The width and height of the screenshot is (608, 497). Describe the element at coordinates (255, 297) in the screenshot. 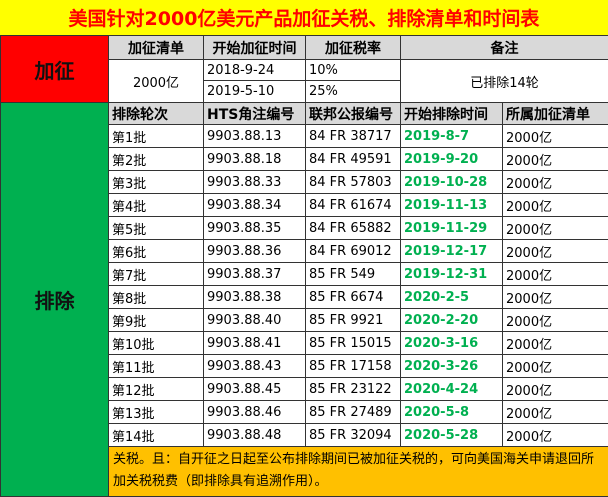

I see `hts-number: 9903.88.38` at that location.